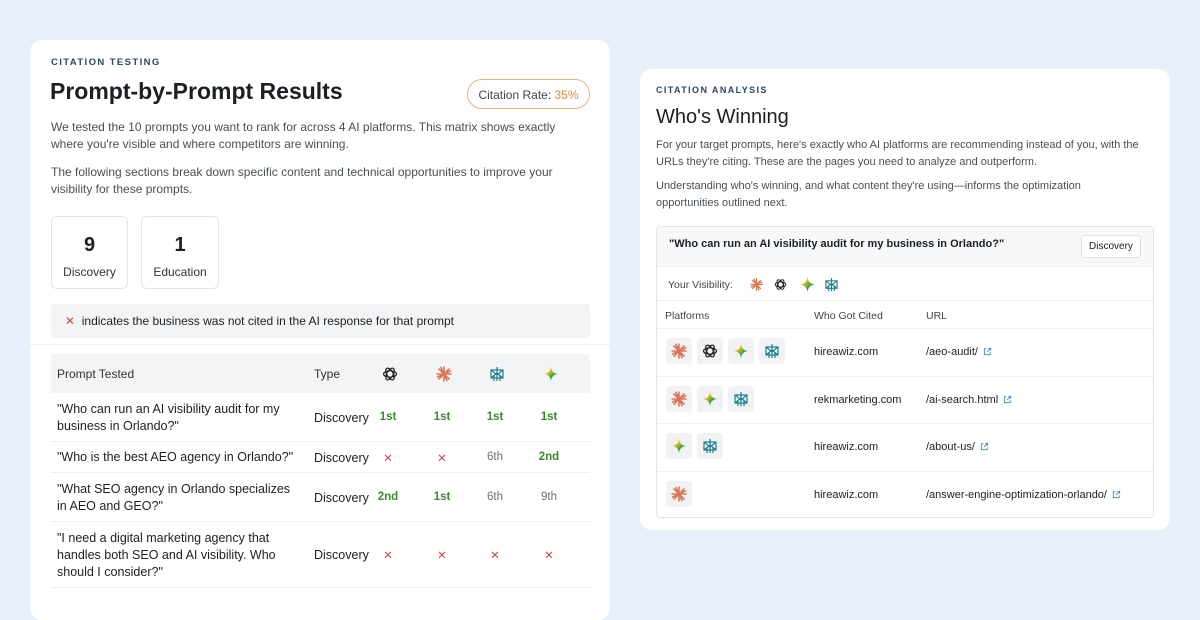 The height and width of the screenshot is (620, 1200). What do you see at coordinates (1023, 495) in the screenshot?
I see `cited-url: /answer-engine-optimization-orlando/` at bounding box center [1023, 495].